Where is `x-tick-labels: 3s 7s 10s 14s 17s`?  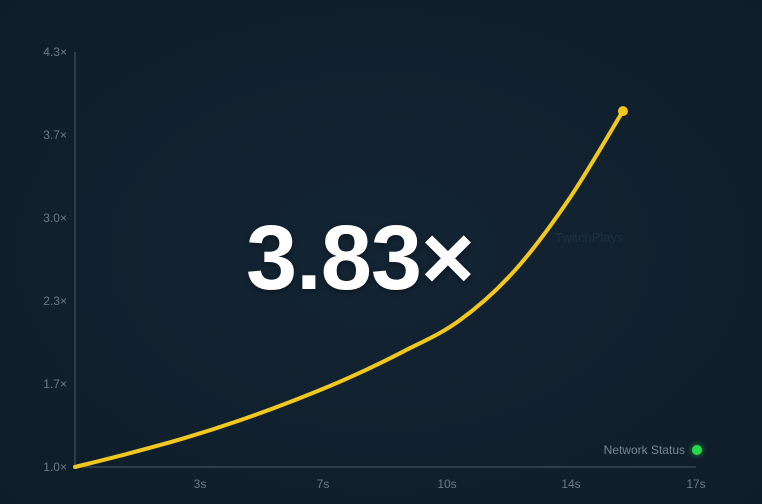
x-tick-labels: 3s 7s 10s 14s 17s is located at coordinates (450, 484).